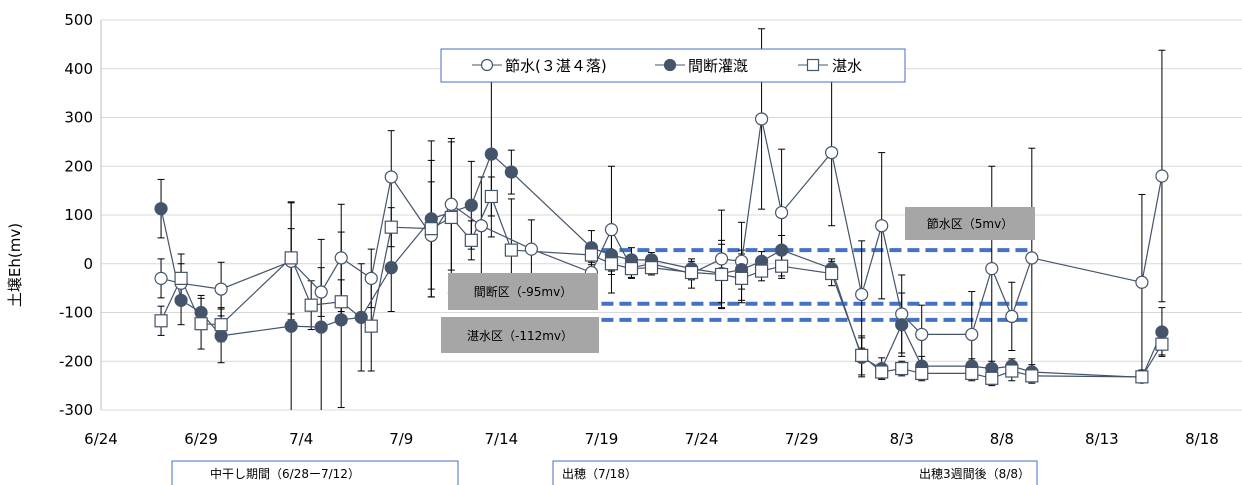 The image size is (1242, 485). Describe the element at coordinates (795, 472) in the screenshot. I see `period-shusui: 出穂（7/18） 出穂3週間後（8/8）` at that location.